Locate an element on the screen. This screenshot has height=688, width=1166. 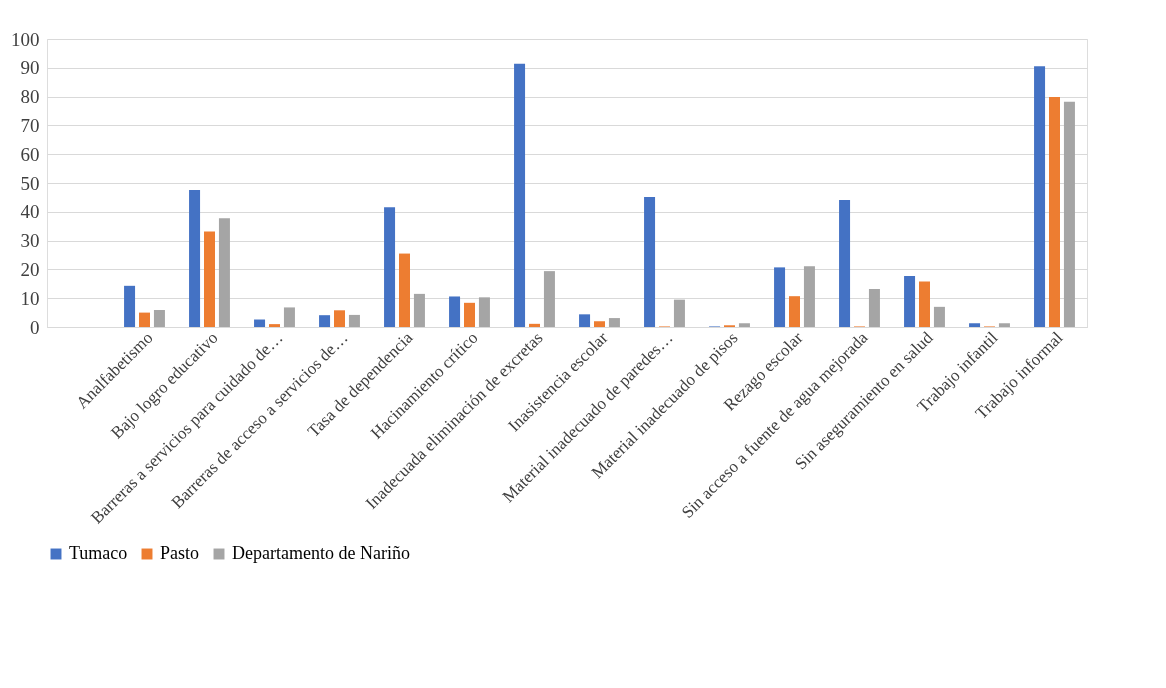
y-tick-label: 20 is located at coordinates (30, 269).